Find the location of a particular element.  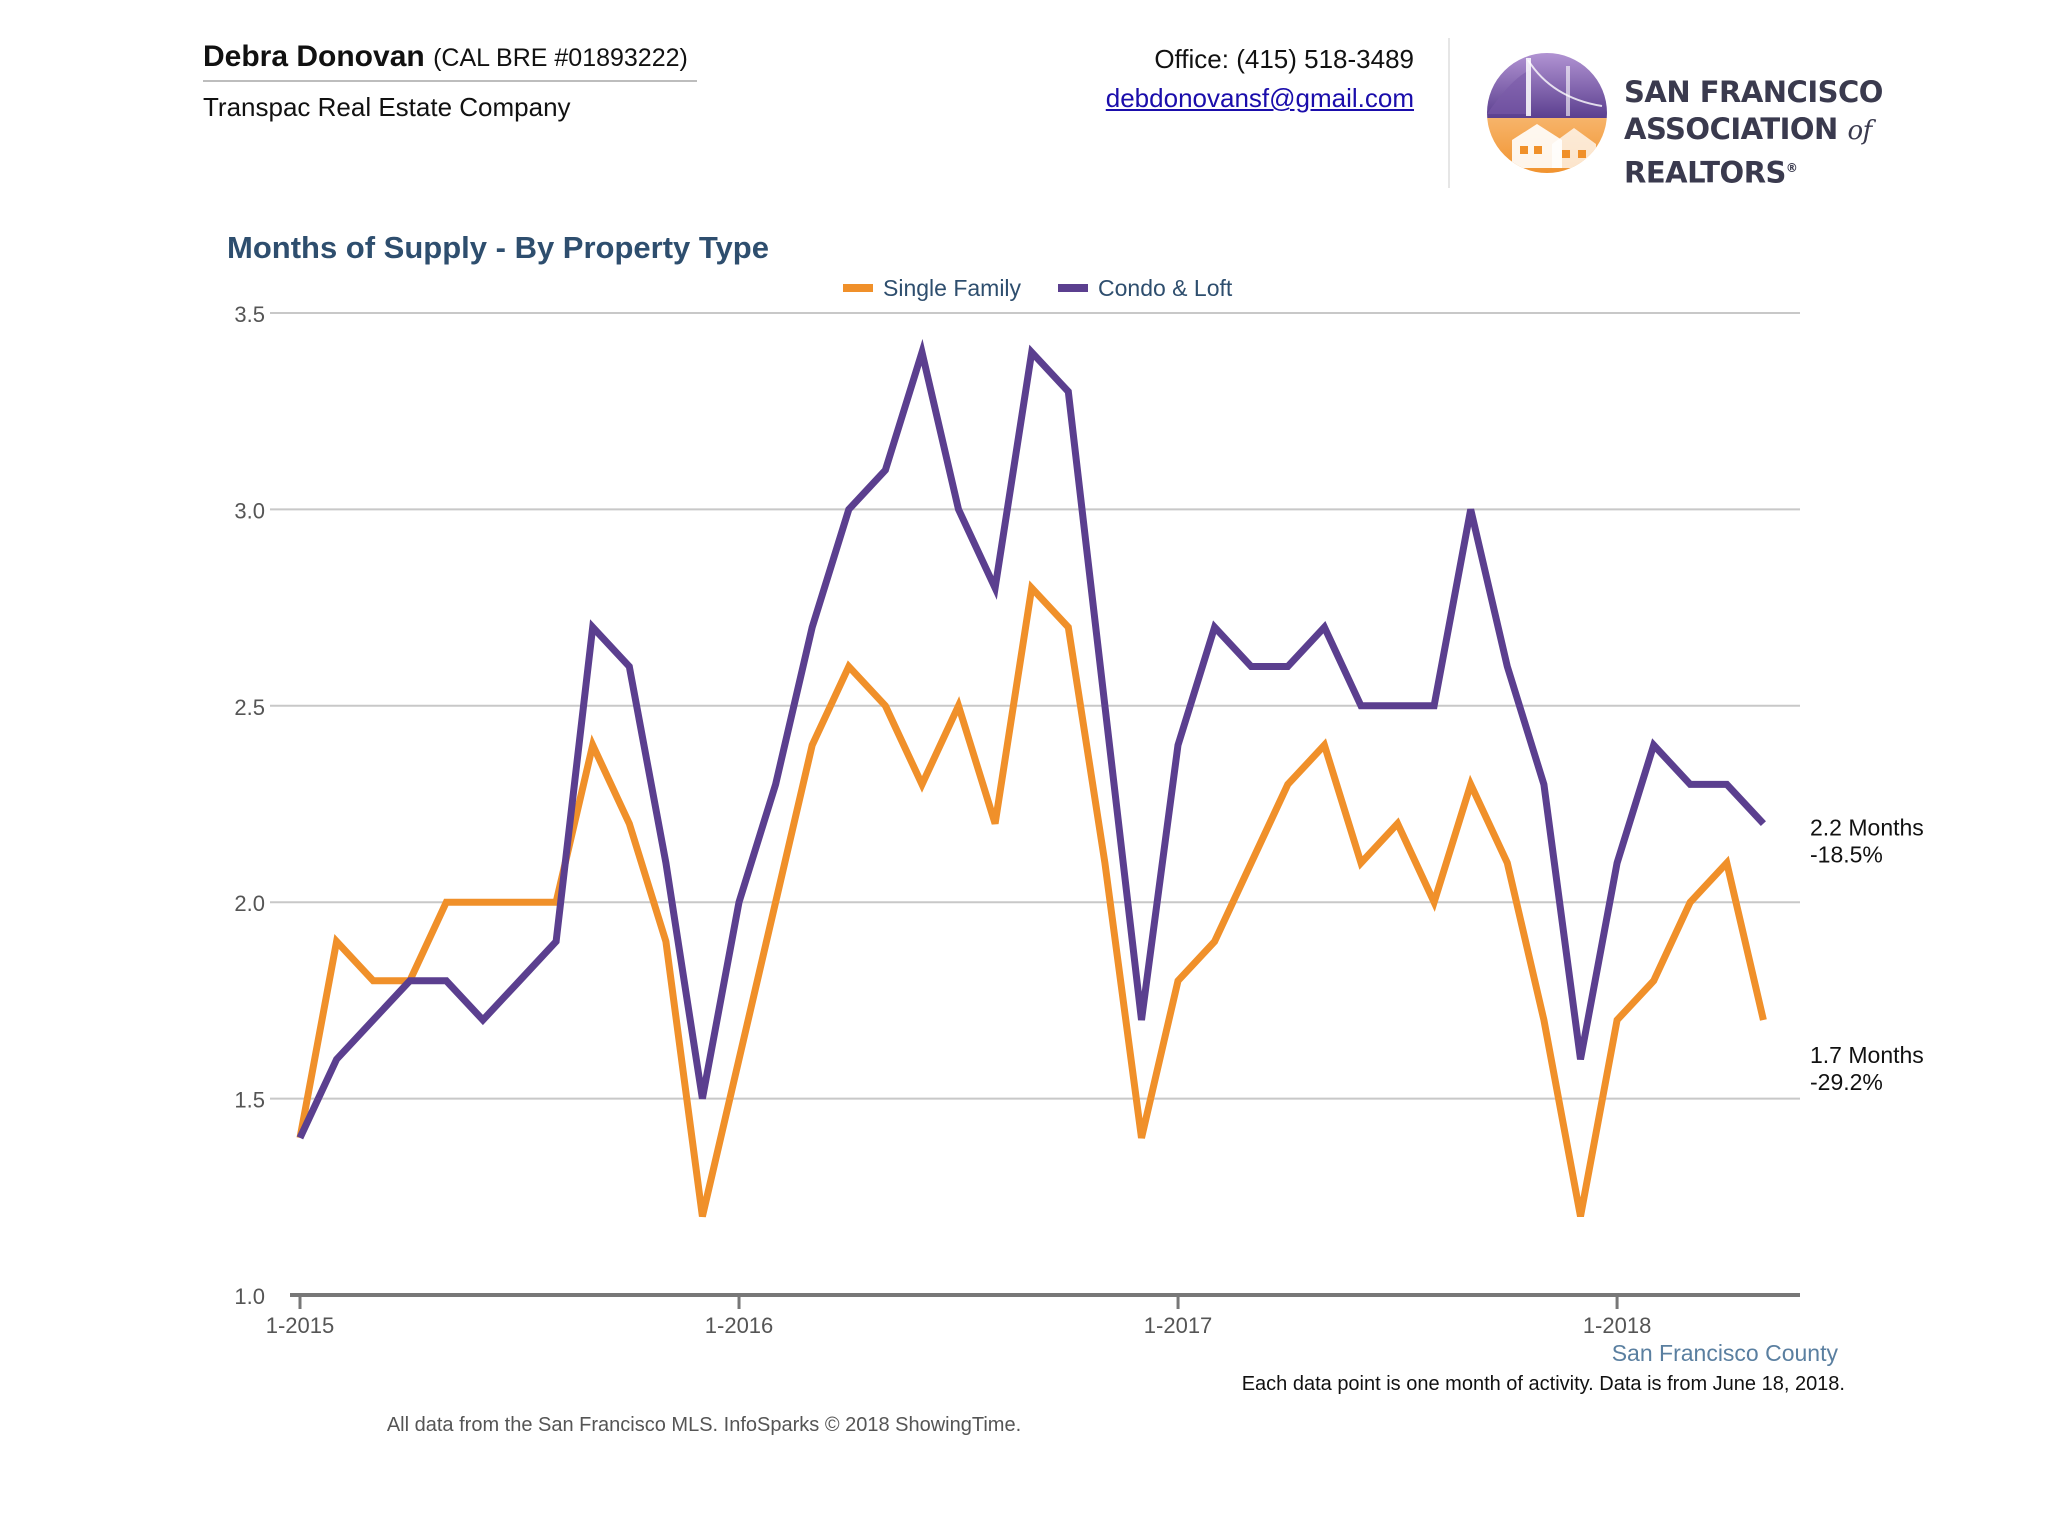

chart-title: Months of Supply - By Property Type is located at coordinates (498, 247).